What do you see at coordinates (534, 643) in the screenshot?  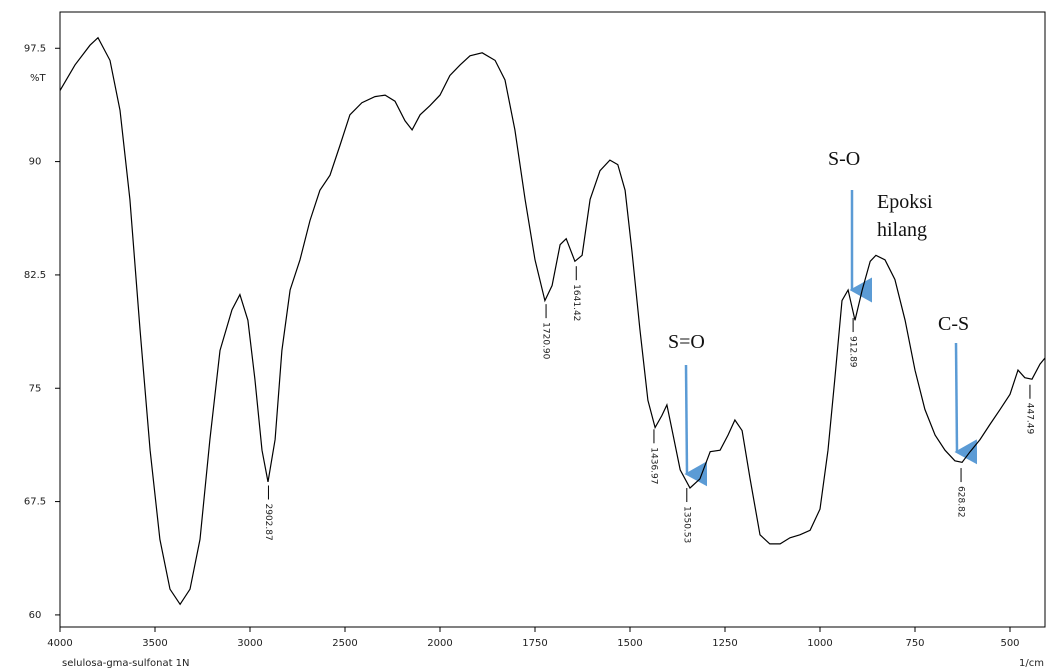 I see `x-tick-label: 1750` at bounding box center [534, 643].